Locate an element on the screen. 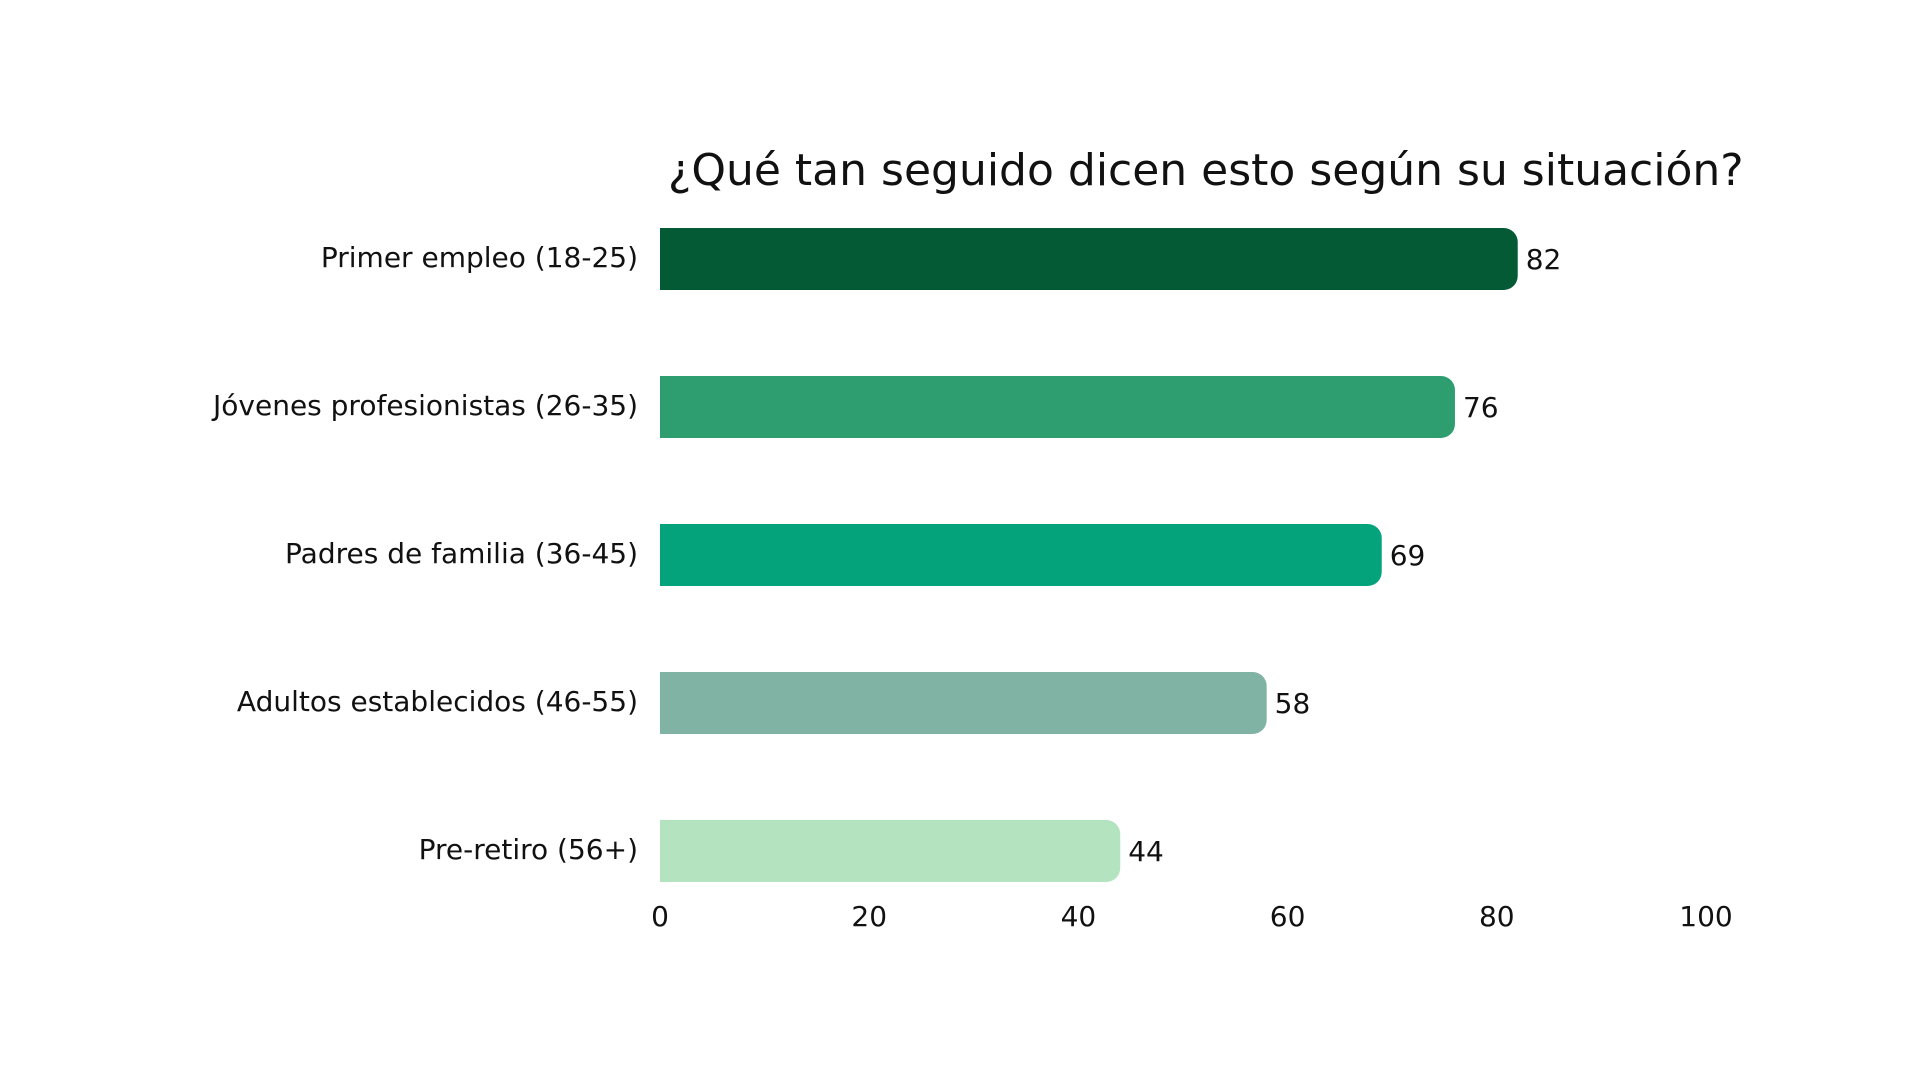  x-tick-label-60: 60 is located at coordinates (1288, 916).